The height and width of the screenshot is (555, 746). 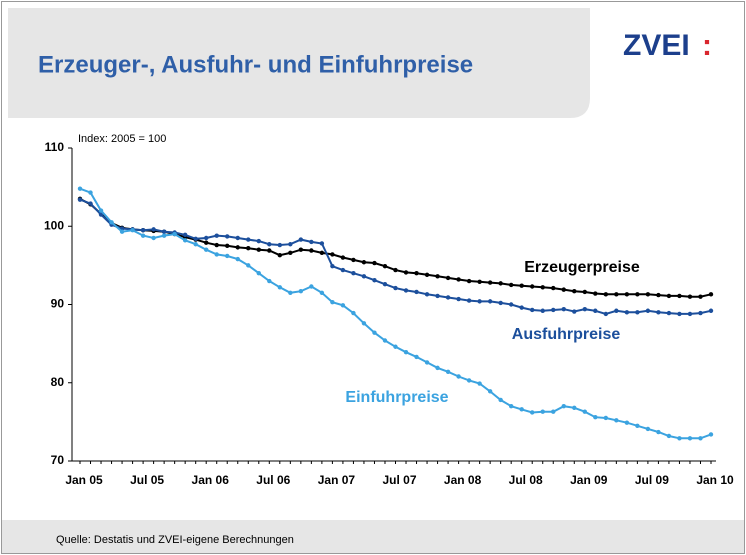 What do you see at coordinates (58, 304) in the screenshot?
I see `y-tick-label: 90` at bounding box center [58, 304].